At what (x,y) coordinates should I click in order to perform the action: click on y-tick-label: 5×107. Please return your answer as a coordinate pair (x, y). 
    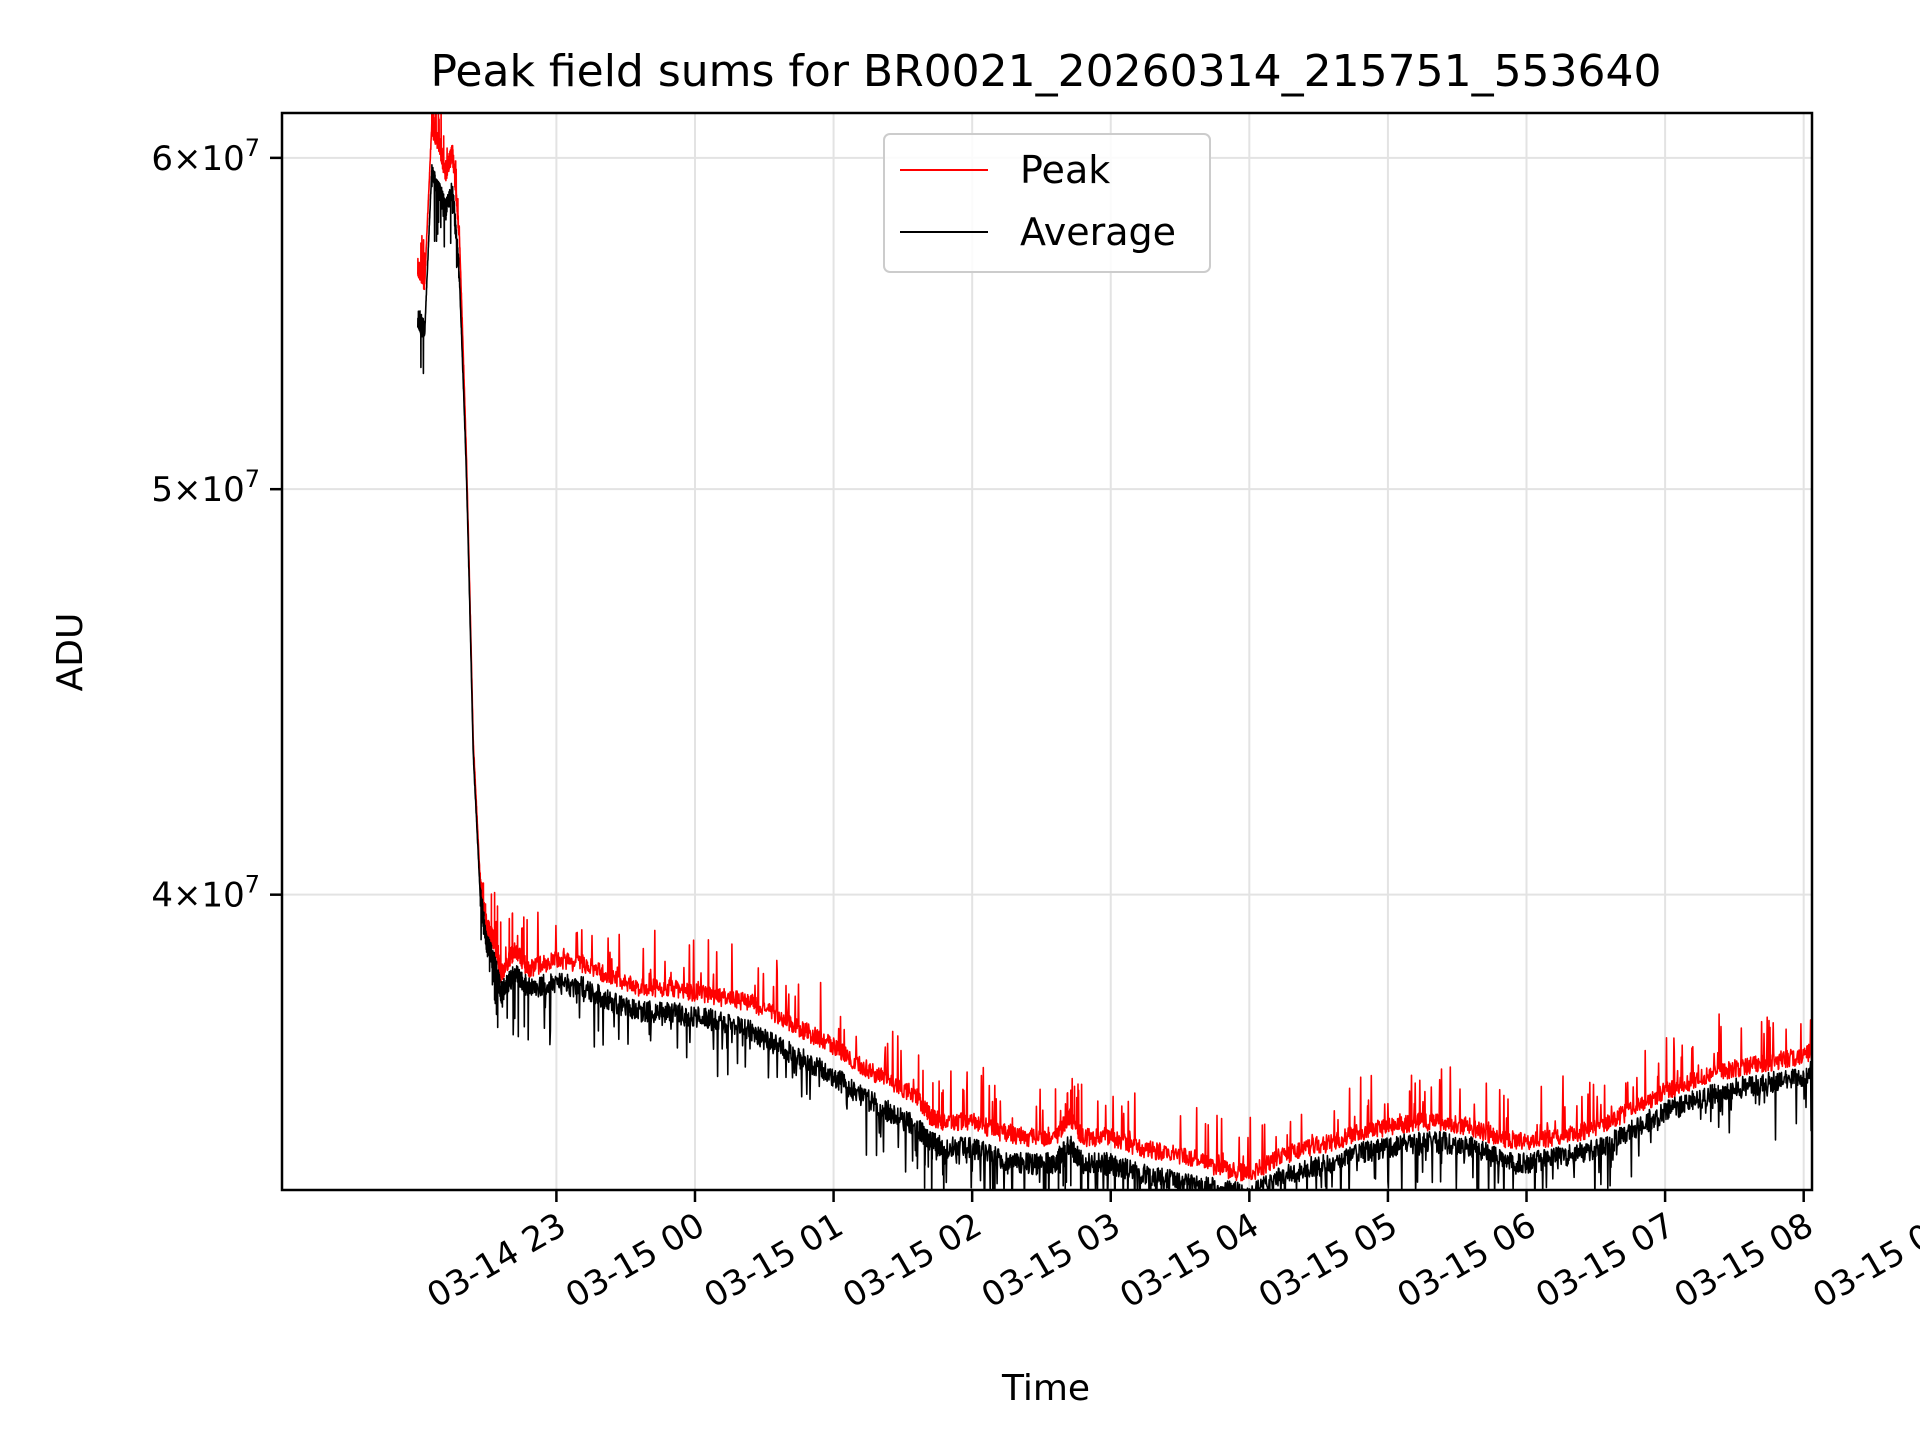
    Looking at the image, I should click on (205, 487).